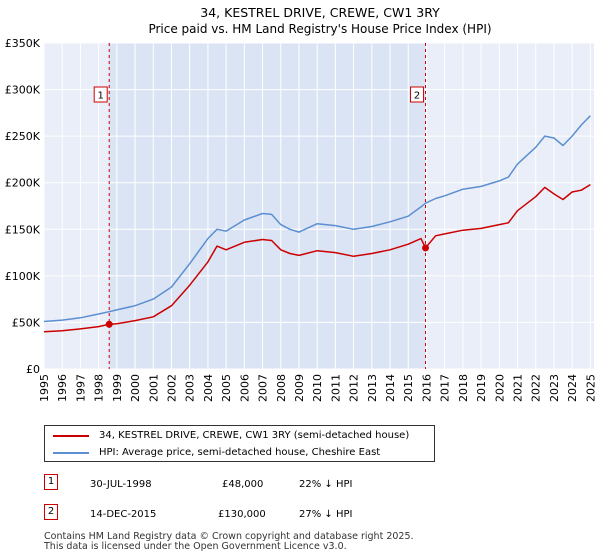 This screenshot has width=600, height=560. I want to click on marker-2-point, so click(426, 248).